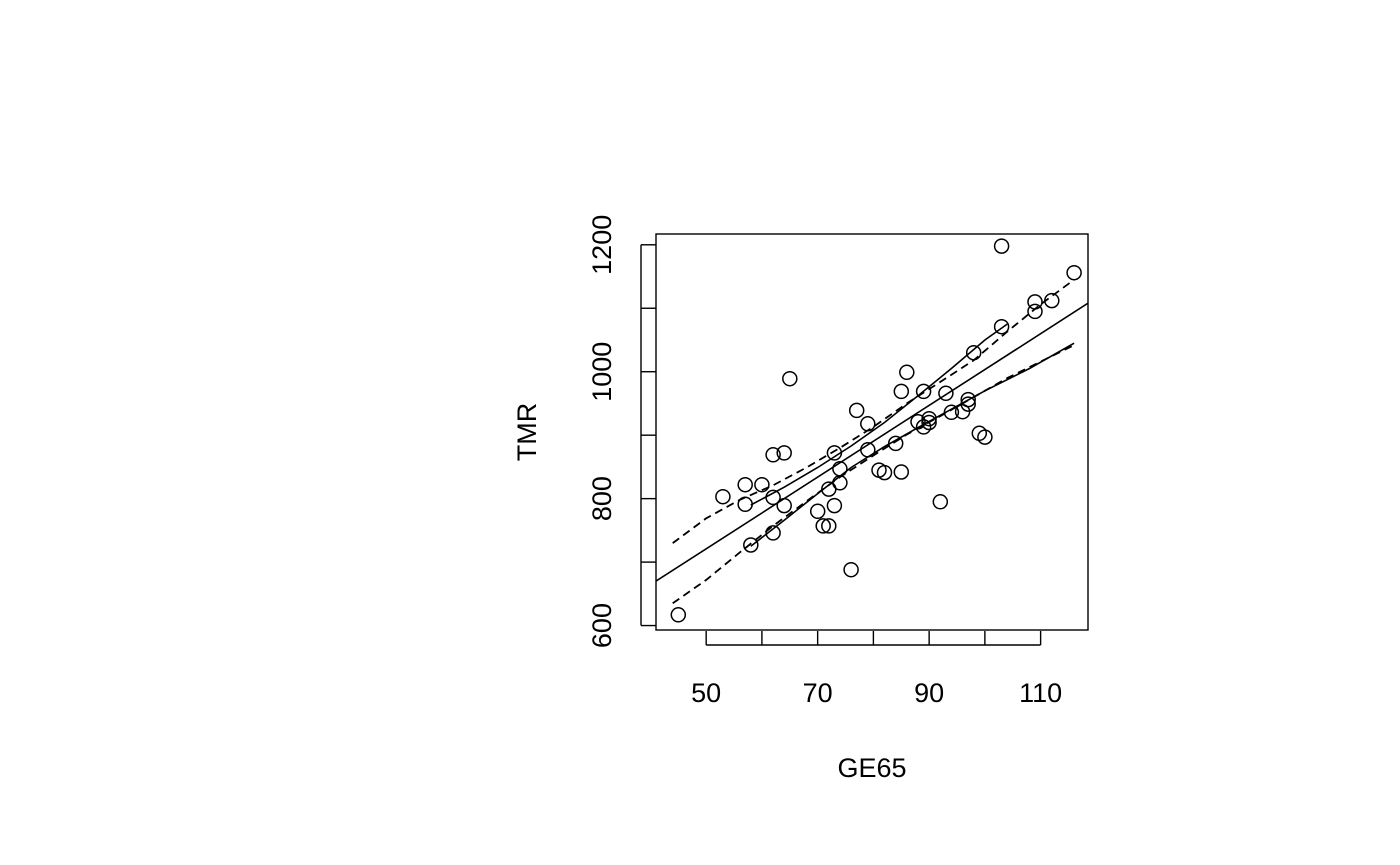 Image resolution: width=1400 pixels, height=865 pixels. Describe the element at coordinates (818, 693) in the screenshot. I see `x-tick-label: 70` at that location.